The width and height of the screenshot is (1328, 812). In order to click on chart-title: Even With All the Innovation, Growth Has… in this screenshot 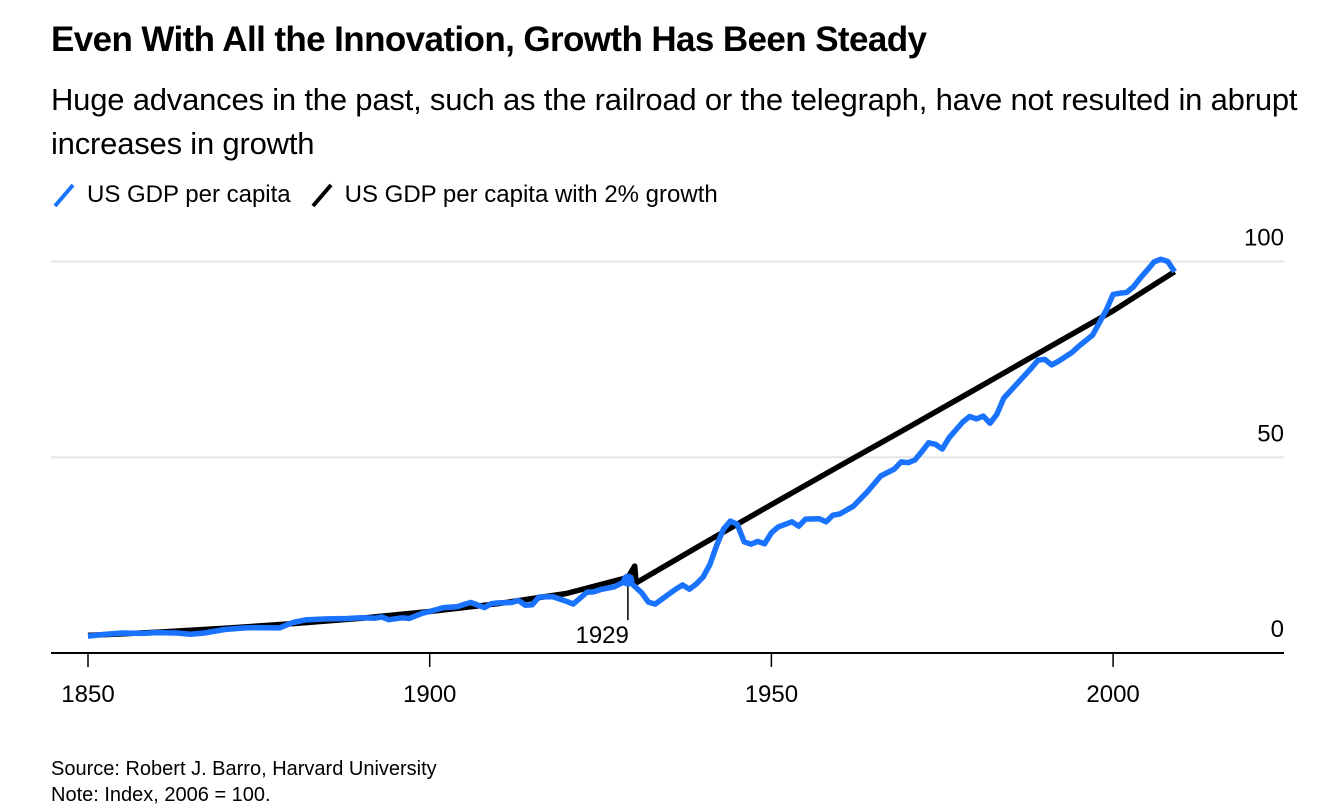, I will do `click(489, 39)`.